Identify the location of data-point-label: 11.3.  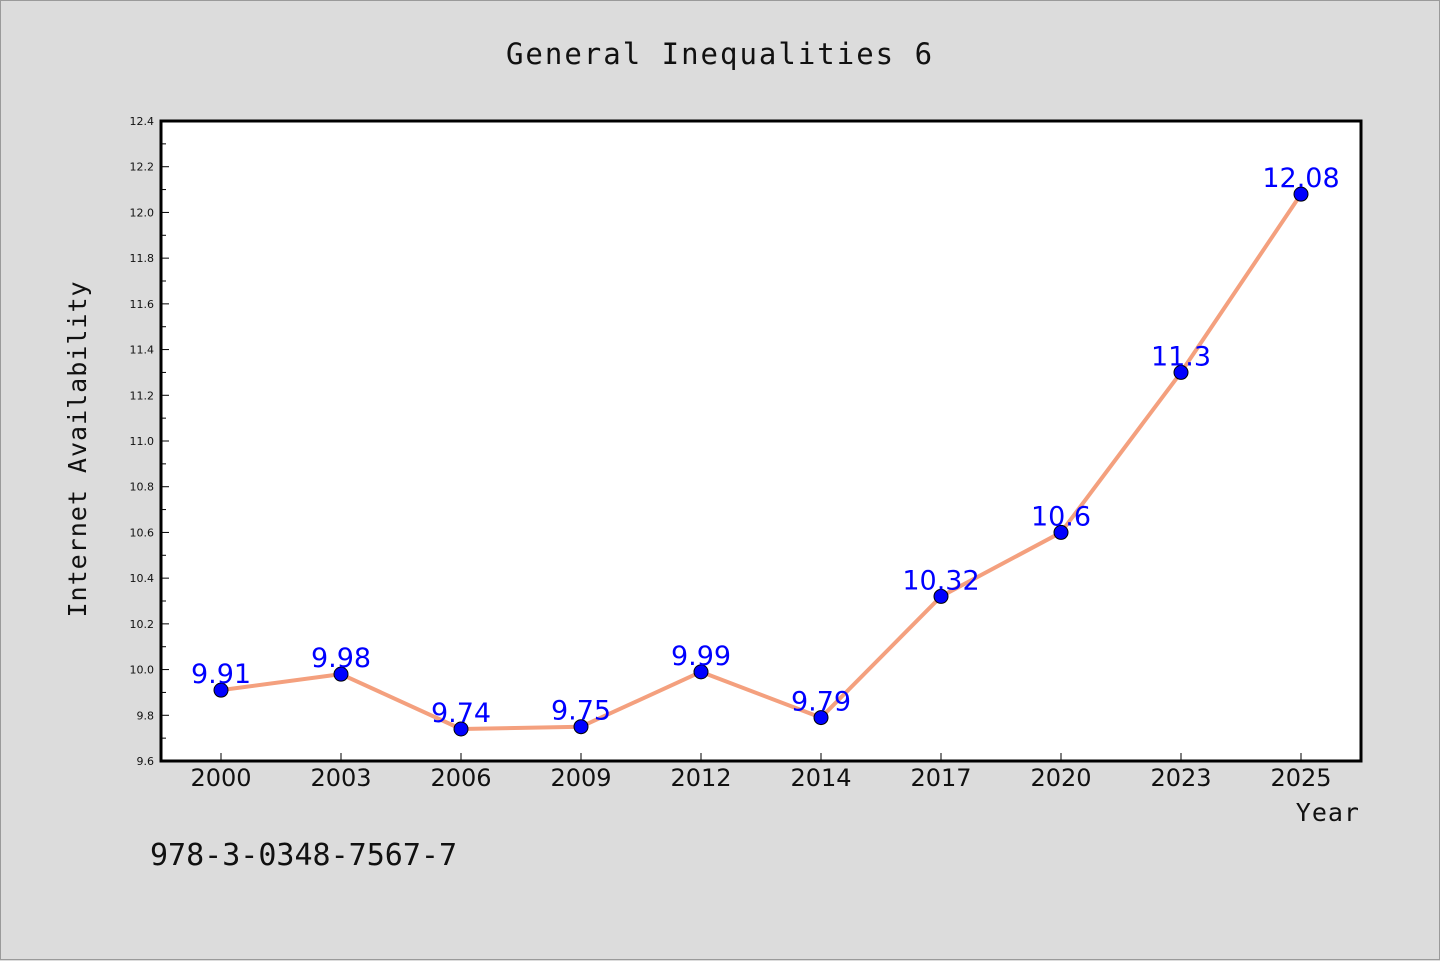
(1181, 356).